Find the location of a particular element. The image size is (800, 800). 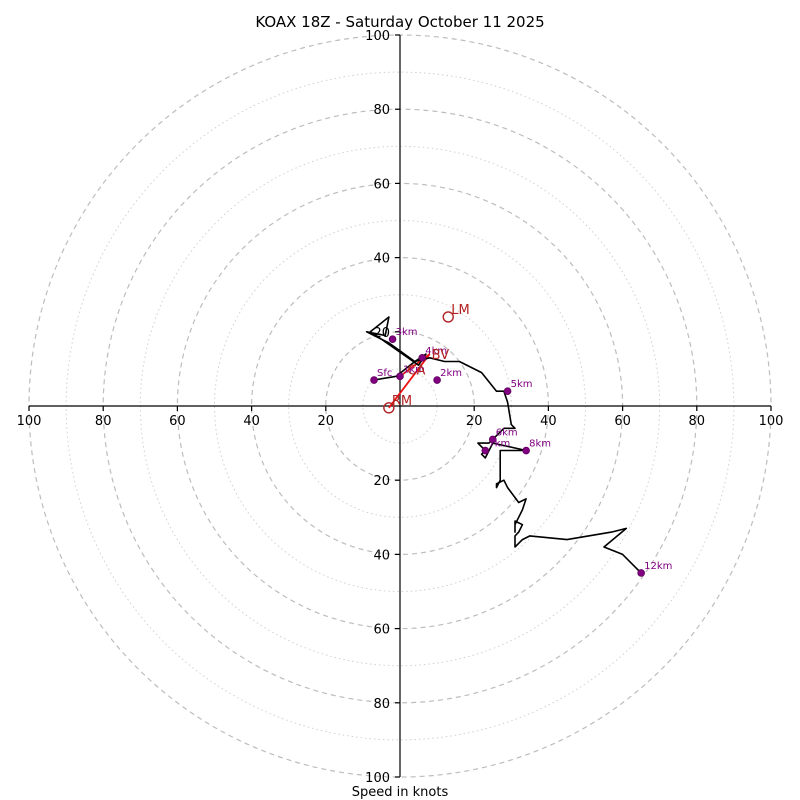

tick-label-top-40: 40 is located at coordinates (381, 259).